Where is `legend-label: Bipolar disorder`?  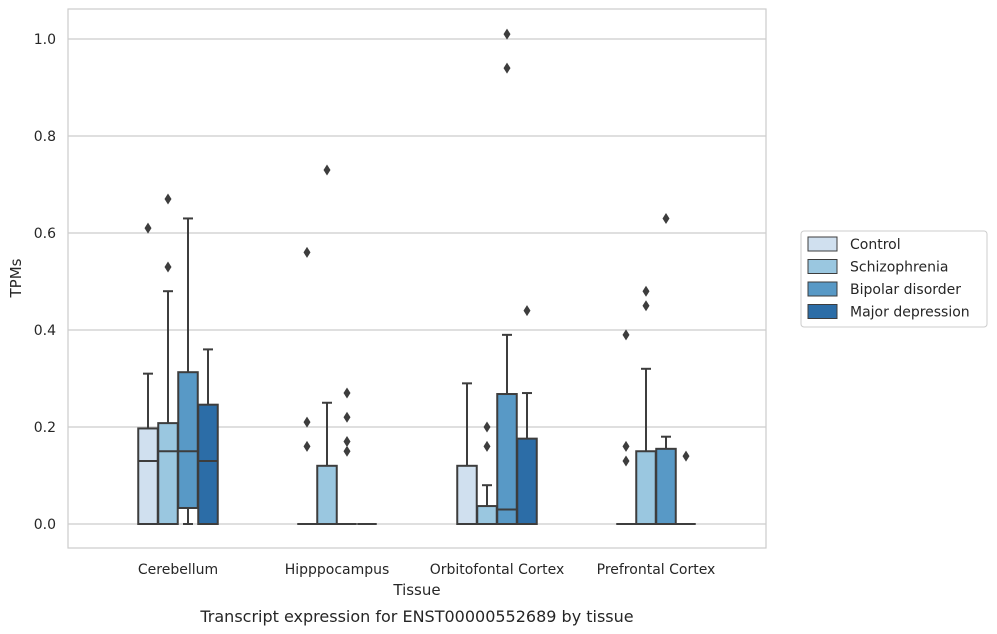
legend-label: Bipolar disorder is located at coordinates (905, 290).